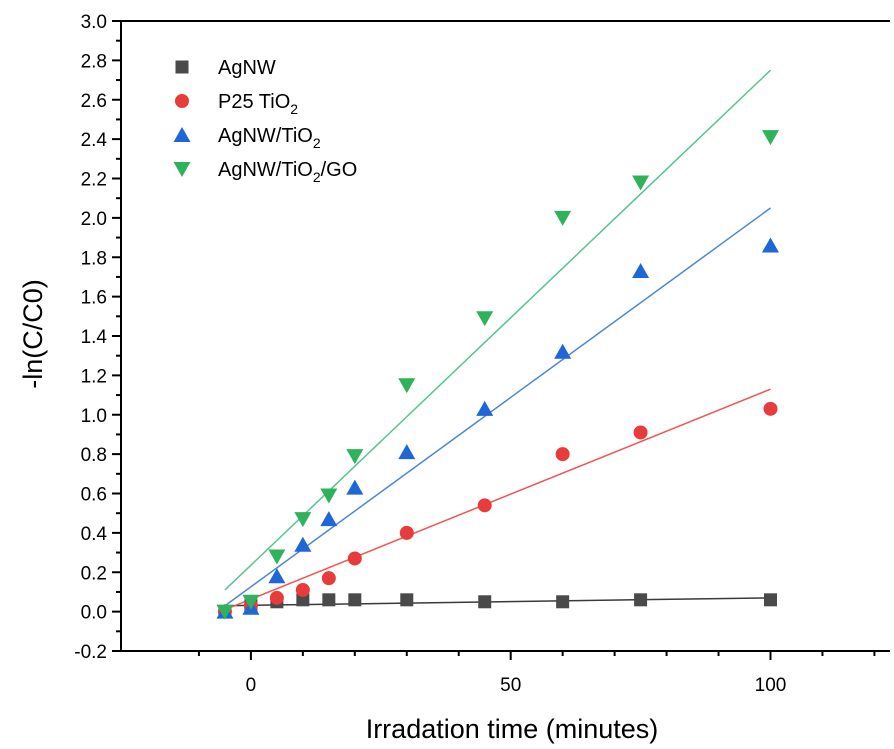  Describe the element at coordinates (510, 685) in the screenshot. I see `x-tick-label: 50` at that location.